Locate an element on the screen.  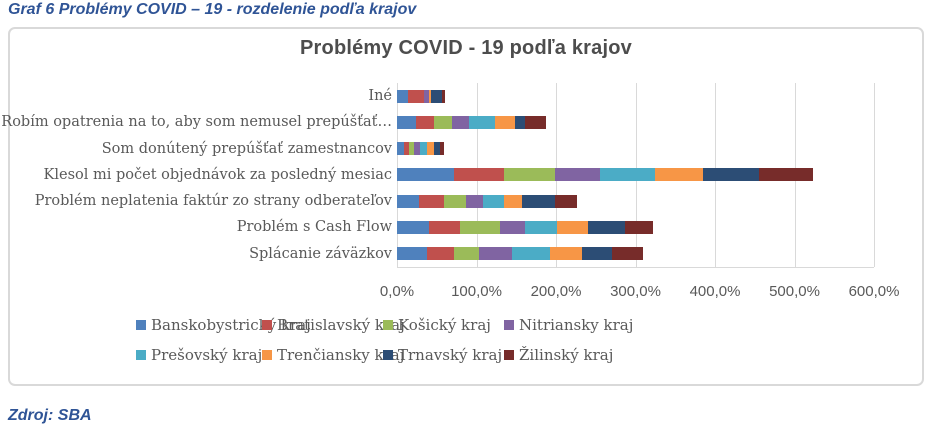
legend-label: Bratislavský kraj is located at coordinates (341, 325).